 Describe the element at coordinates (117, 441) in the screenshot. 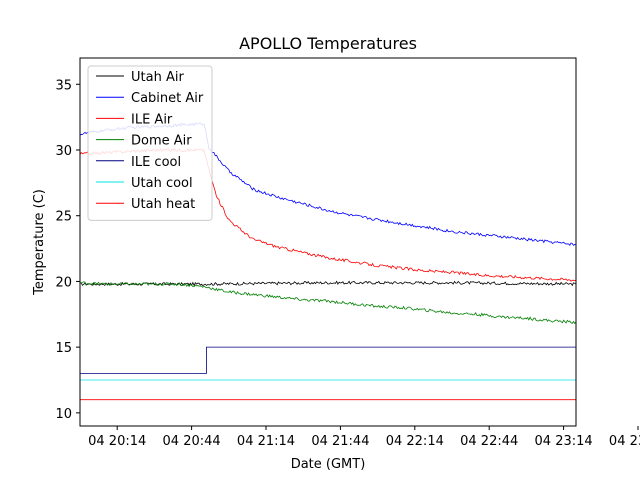

I see `x-tick-label: 04 20:14` at that location.